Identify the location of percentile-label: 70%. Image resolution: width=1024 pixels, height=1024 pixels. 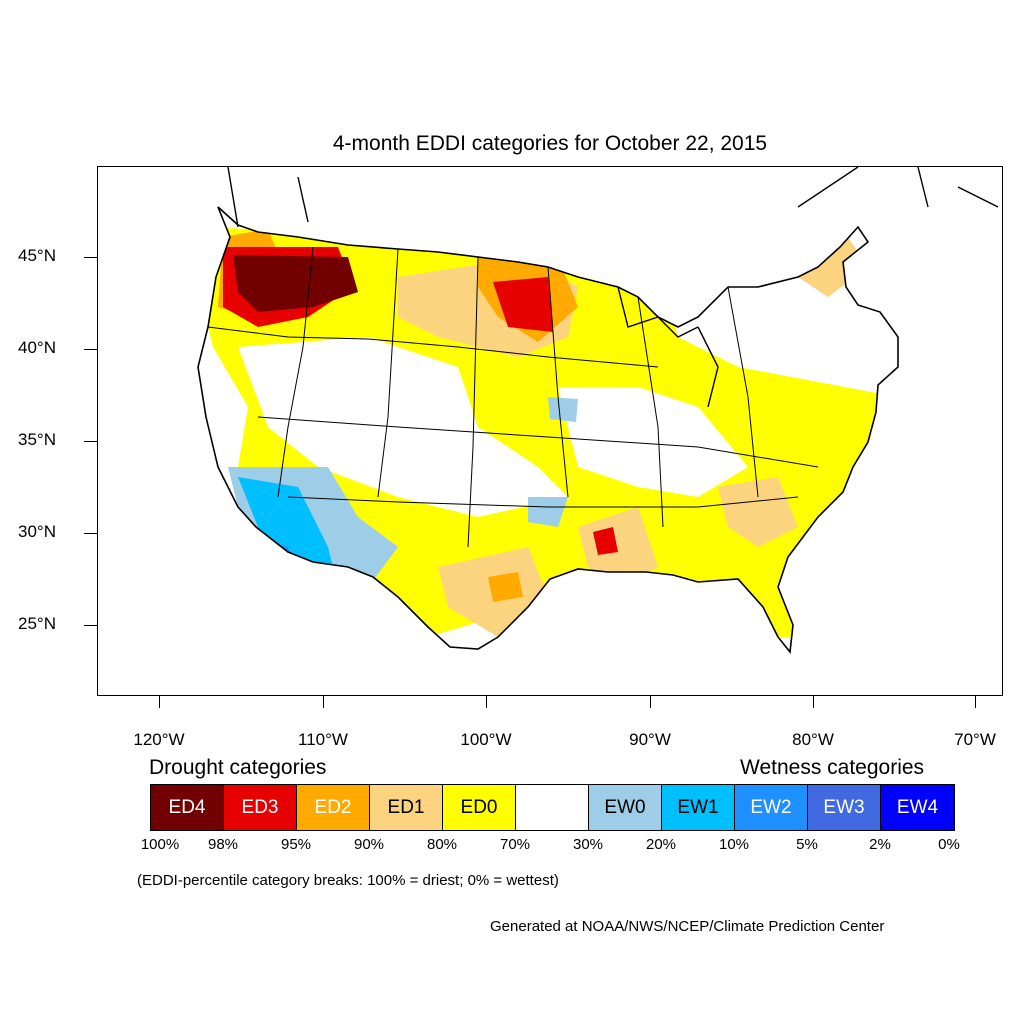
(515, 844).